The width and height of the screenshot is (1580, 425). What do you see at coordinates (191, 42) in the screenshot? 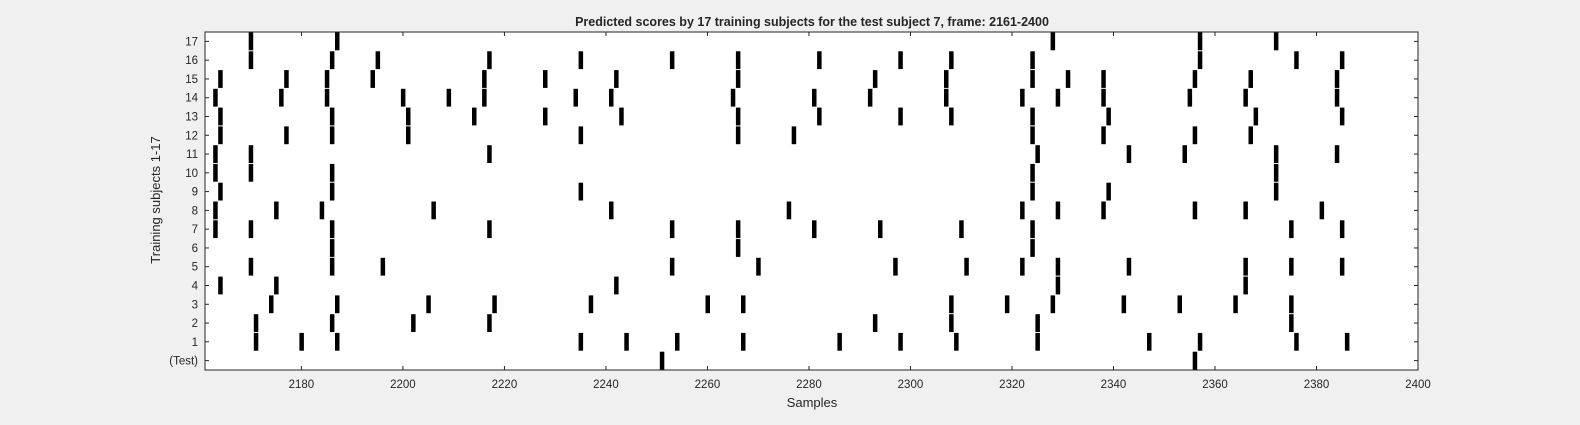
I see `y-tick-label: 17` at bounding box center [191, 42].